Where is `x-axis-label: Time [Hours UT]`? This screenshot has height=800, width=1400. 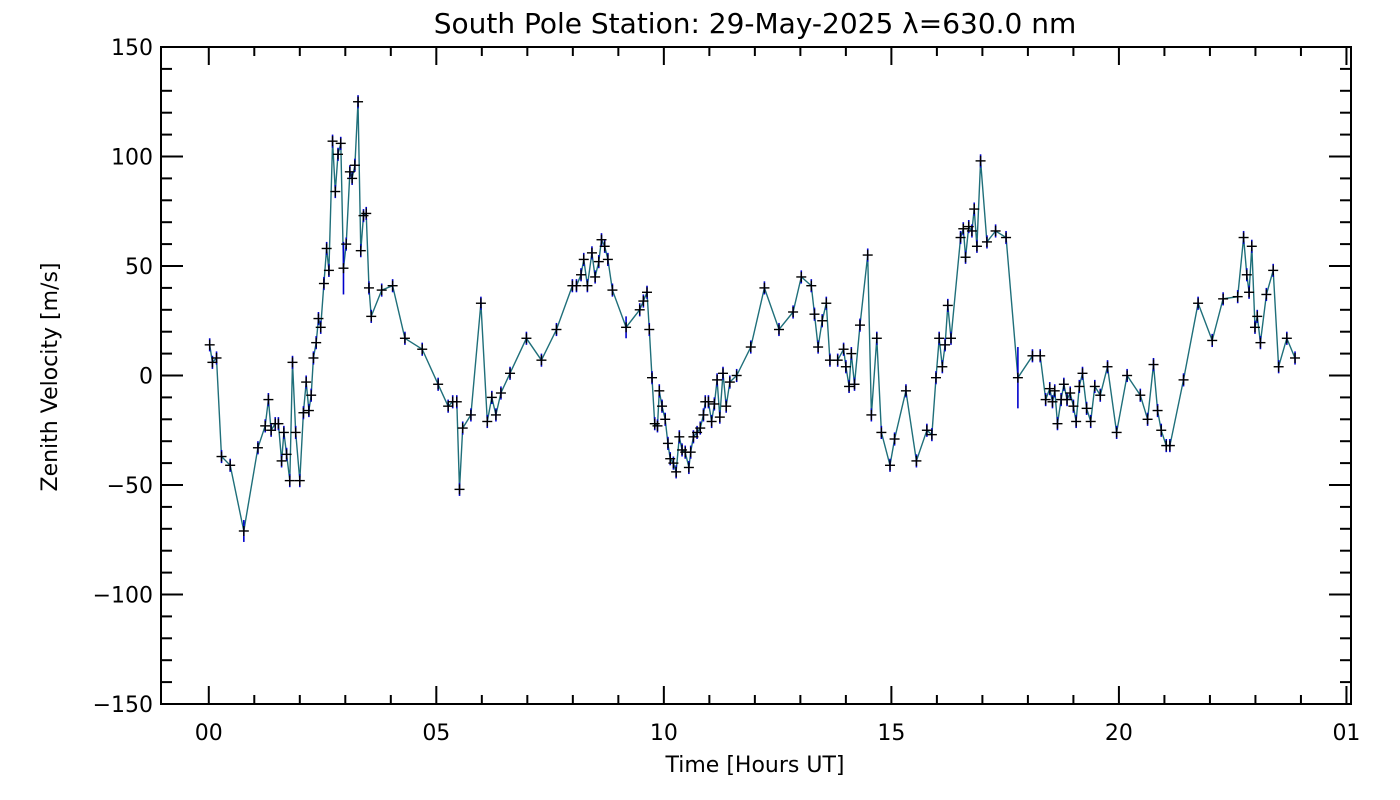 x-axis-label: Time [Hours UT] is located at coordinates (755, 765).